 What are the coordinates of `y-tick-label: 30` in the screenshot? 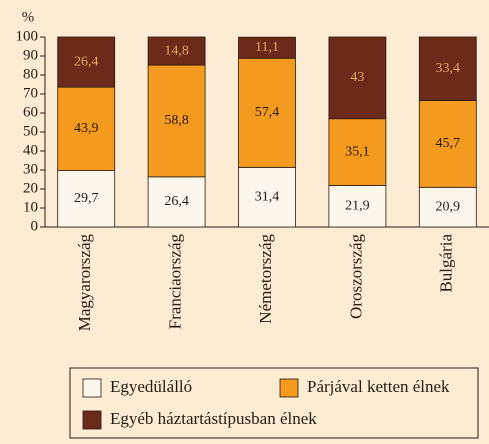 It's located at (30, 169).